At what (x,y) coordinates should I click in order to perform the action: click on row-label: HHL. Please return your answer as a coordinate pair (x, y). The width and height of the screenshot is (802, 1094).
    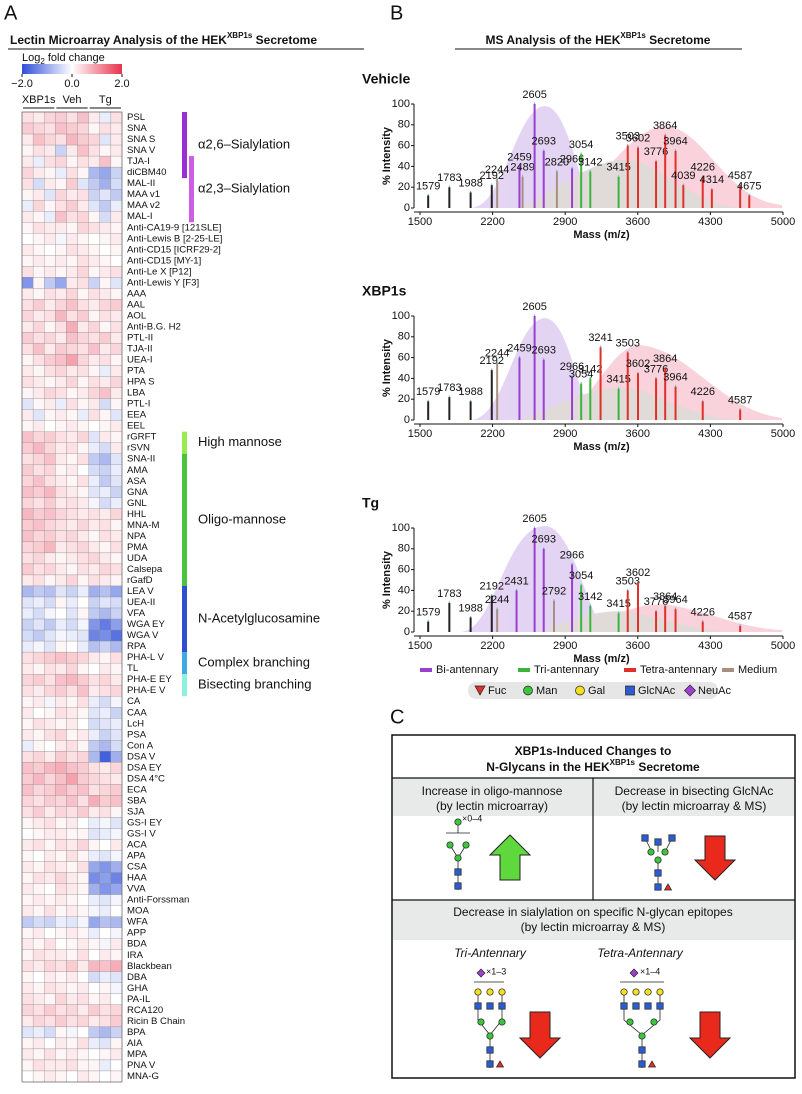
    Looking at the image, I should click on (137, 514).